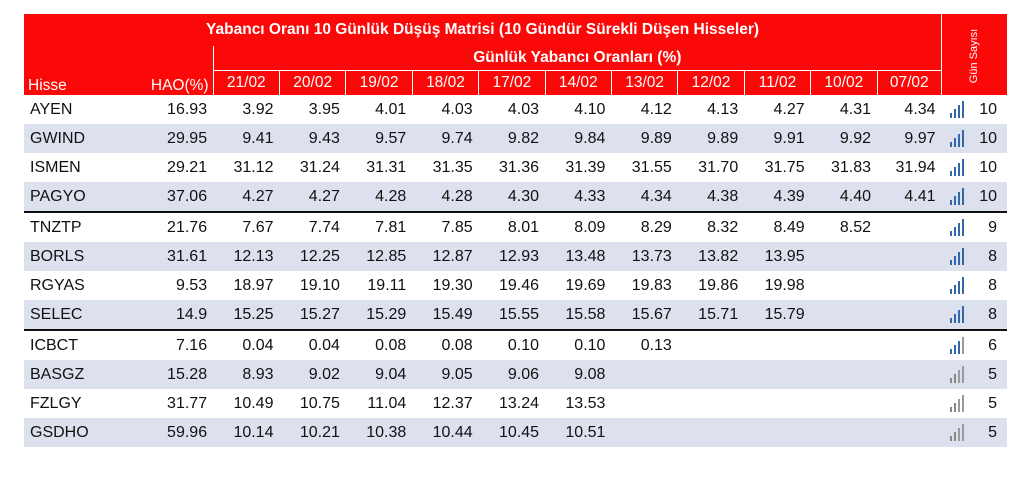 This screenshot has width=1024, height=478. Describe the element at coordinates (711, 256) in the screenshot. I see `foreign-ratio-cell: 13.82` at that location.